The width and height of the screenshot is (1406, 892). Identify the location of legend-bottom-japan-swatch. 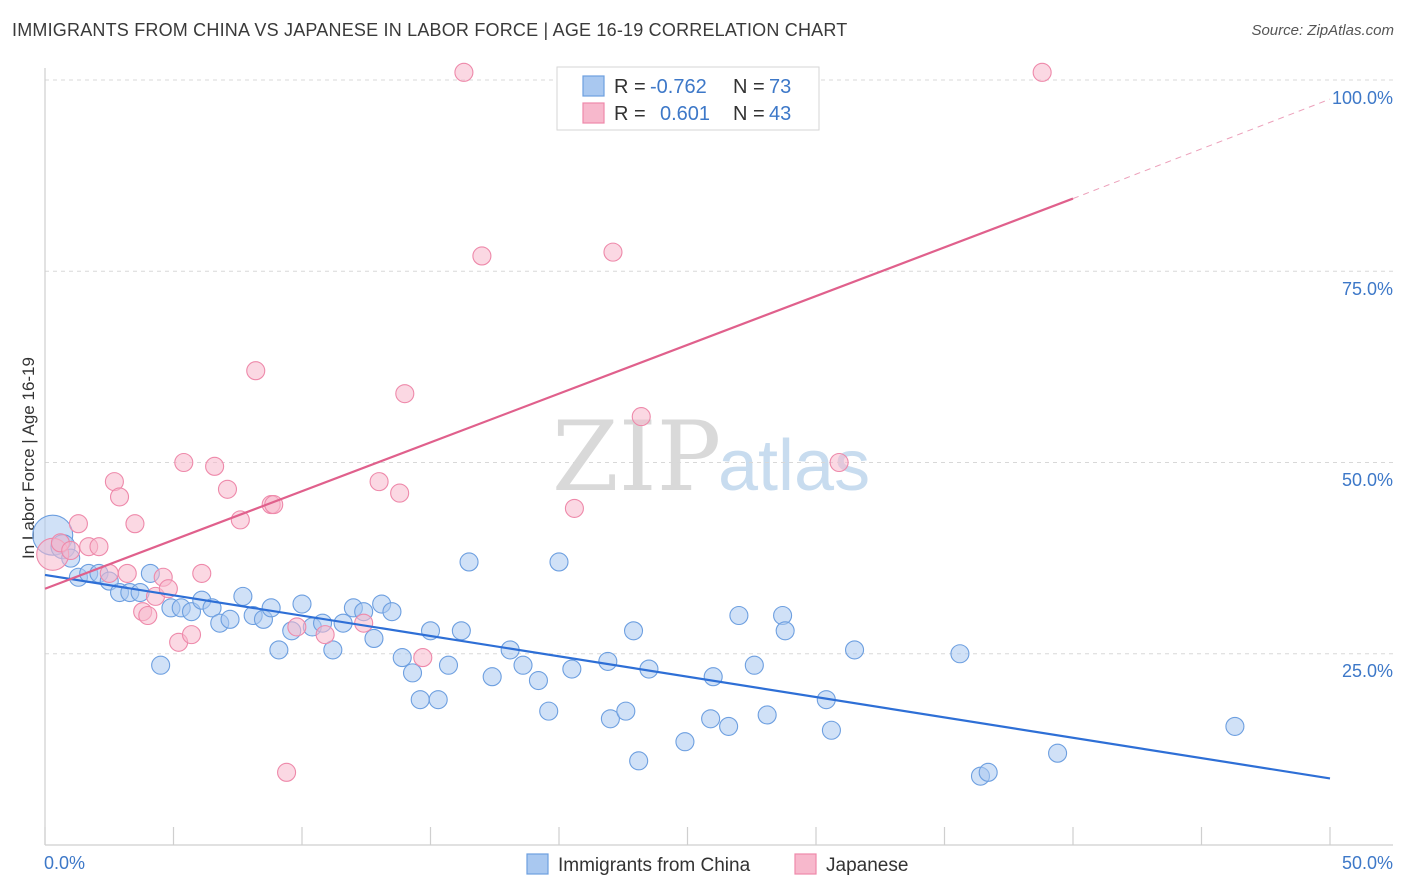
(805, 864).